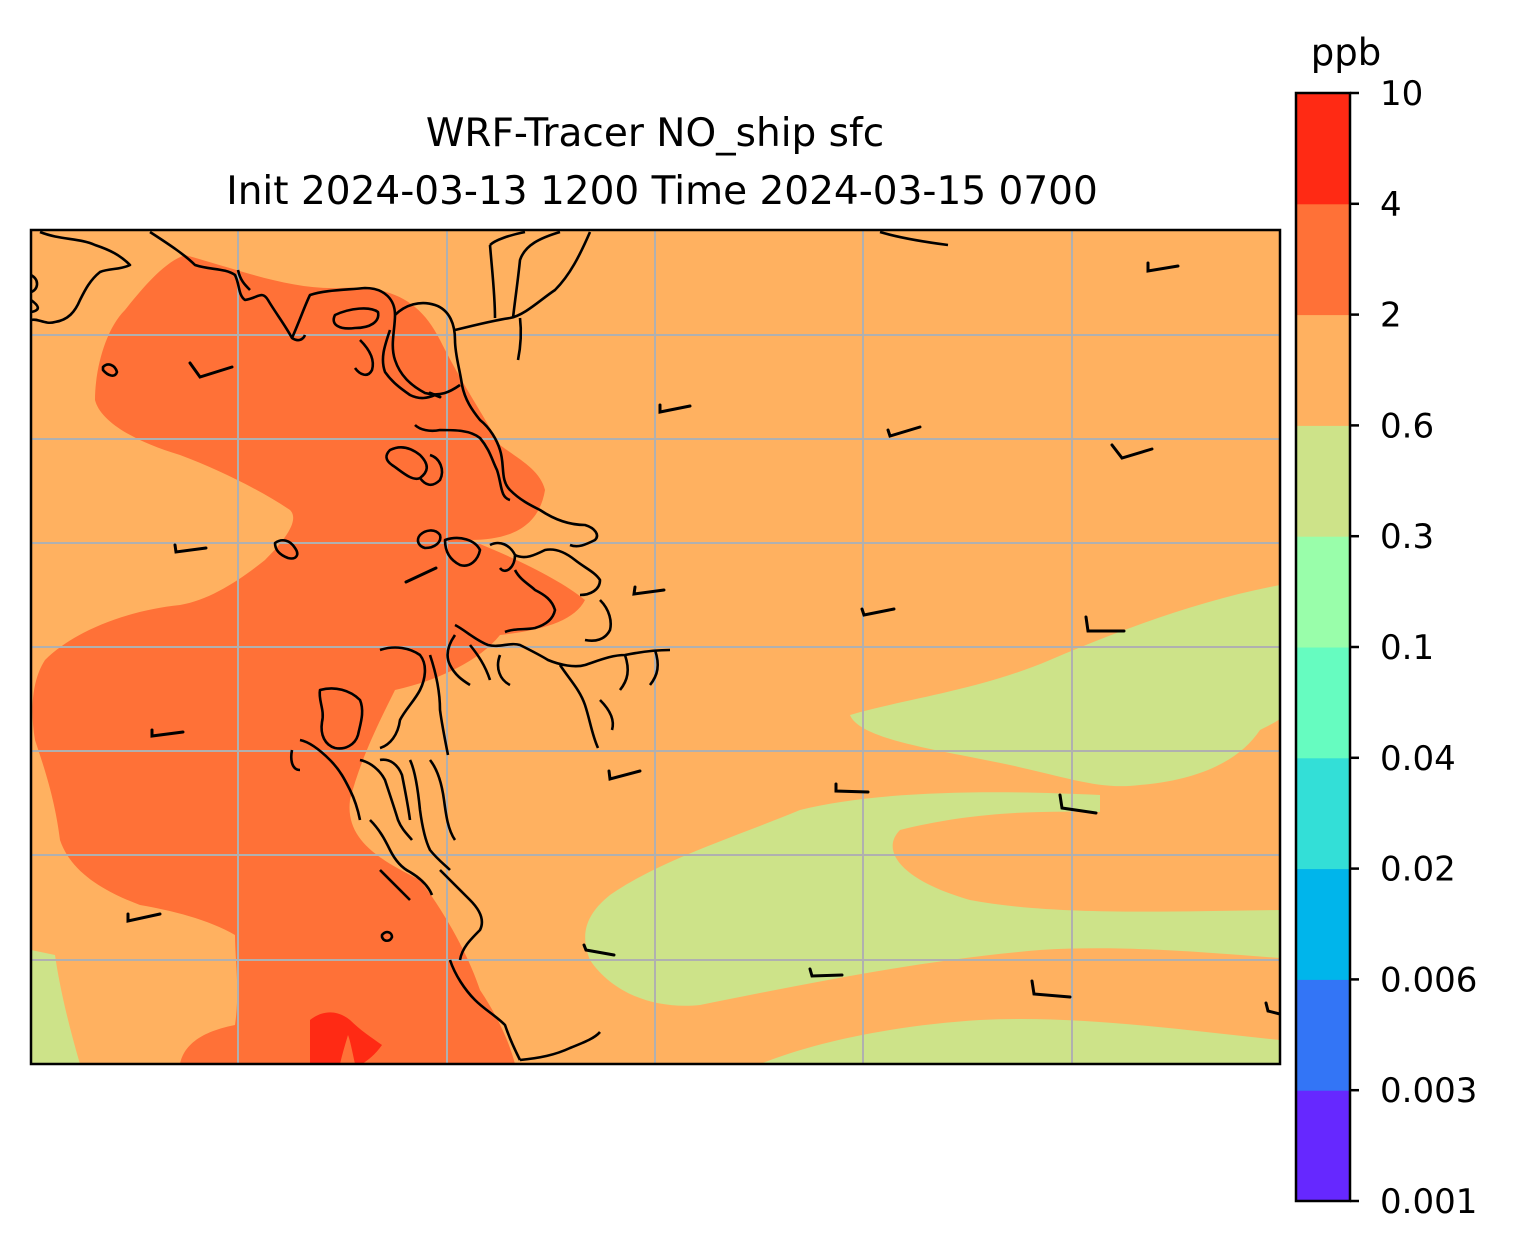  Describe the element at coordinates (1020, 1041) in the screenshot. I see `contour-fill-0.3-0.6-se-corner` at that location.